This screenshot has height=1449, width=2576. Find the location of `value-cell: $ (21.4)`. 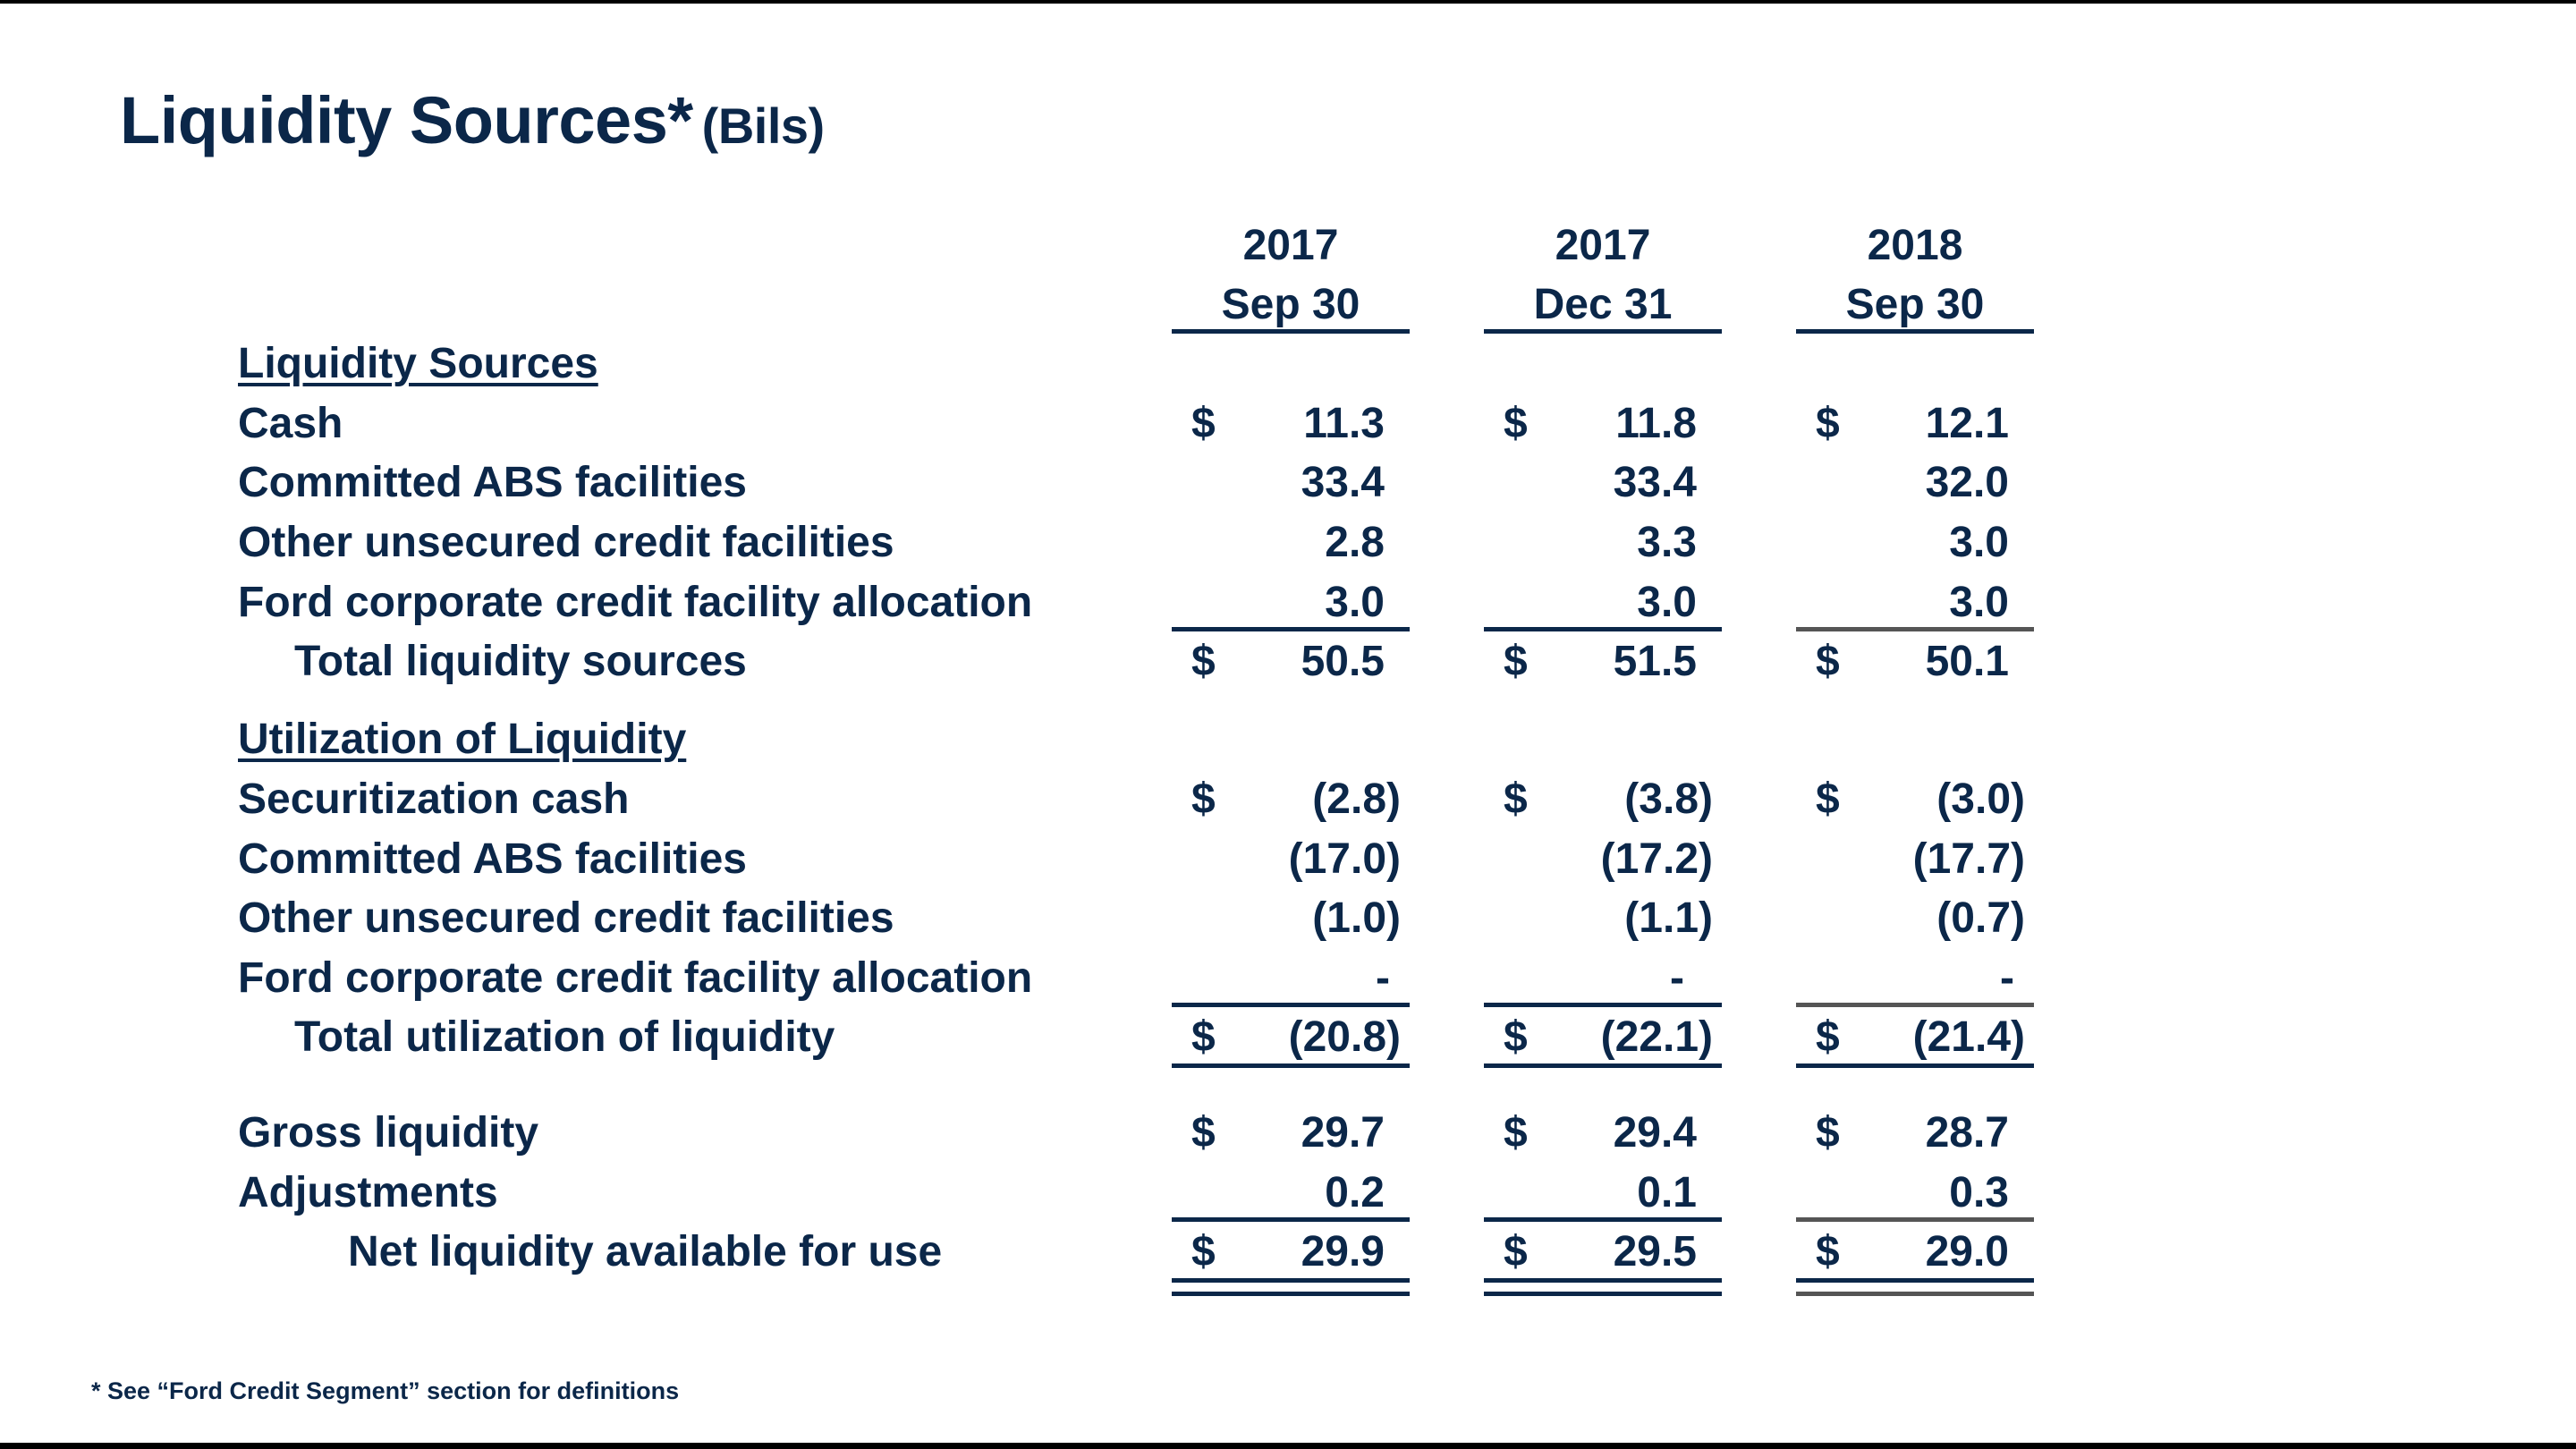

value-cell: $ (21.4) is located at coordinates (1915, 1037).